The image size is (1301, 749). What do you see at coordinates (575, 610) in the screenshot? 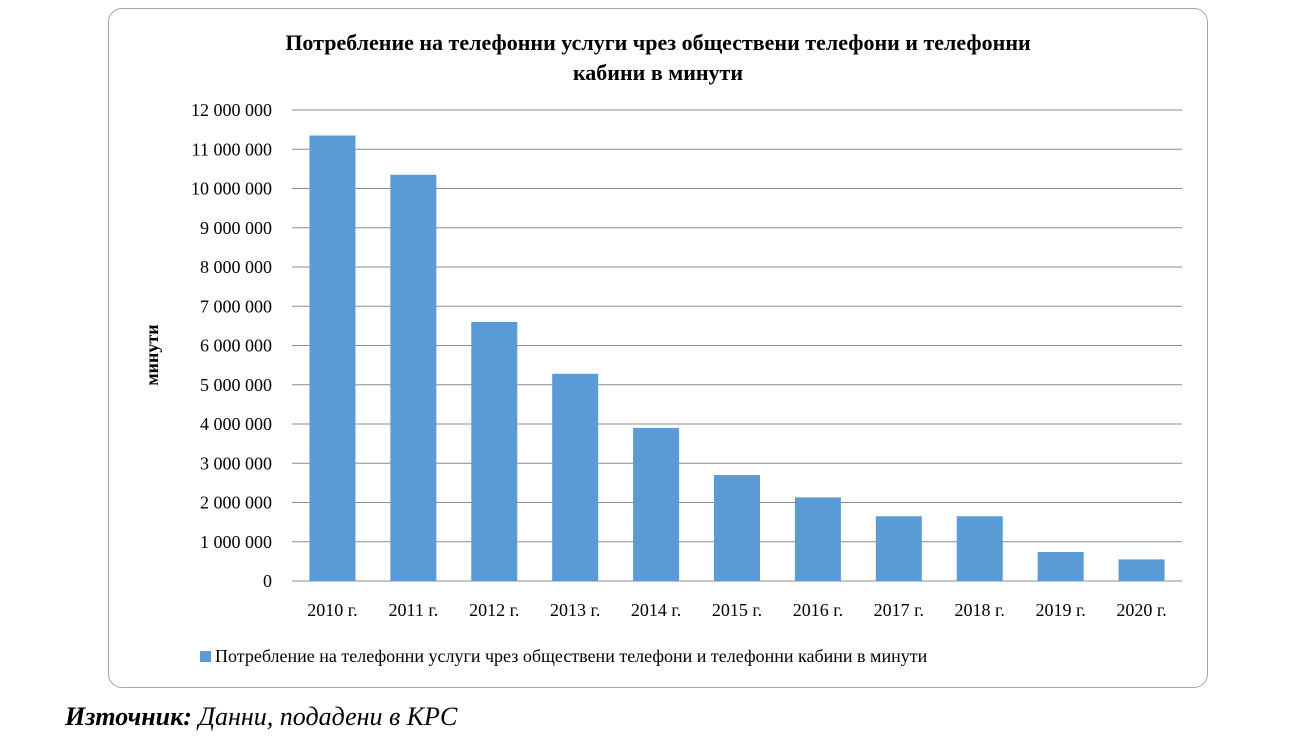
I see `x-tick-label: 2013 г.` at bounding box center [575, 610].